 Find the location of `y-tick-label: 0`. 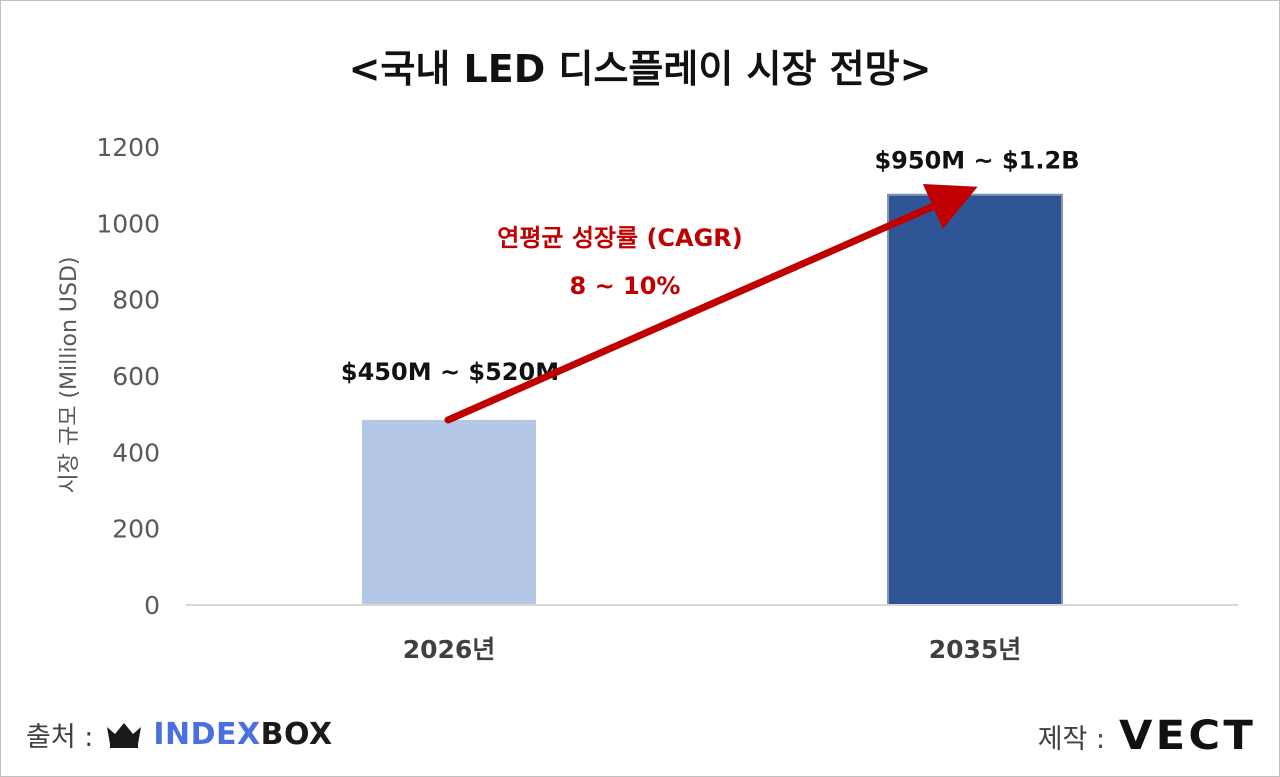

y-tick-label: 0 is located at coordinates (152, 605).